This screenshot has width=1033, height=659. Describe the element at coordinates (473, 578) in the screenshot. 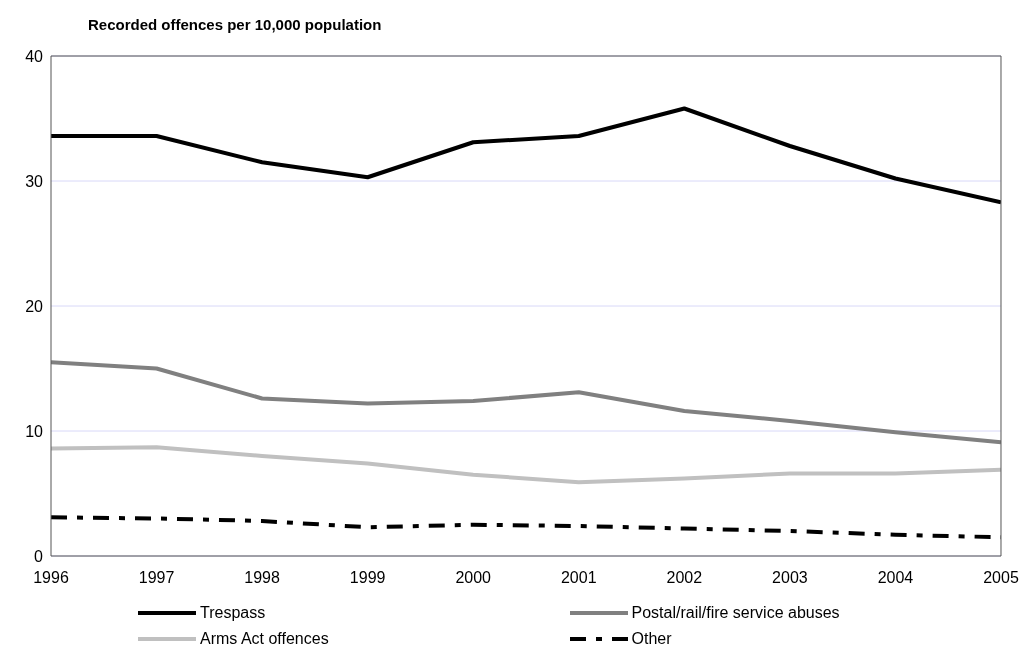

I see `x-tick-label: 2000` at that location.